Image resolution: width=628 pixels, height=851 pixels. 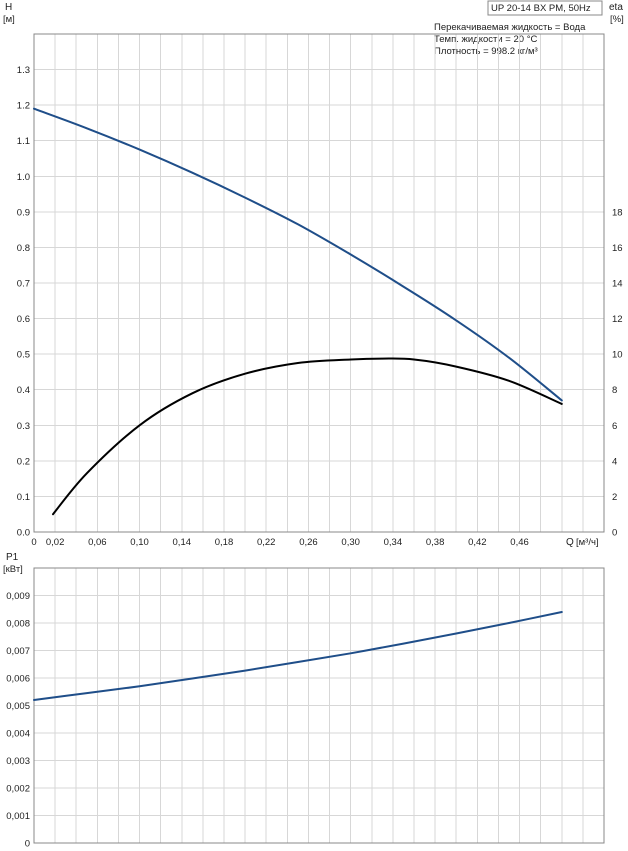 I want to click on eta-tick-label: 18, so click(x=617, y=212).